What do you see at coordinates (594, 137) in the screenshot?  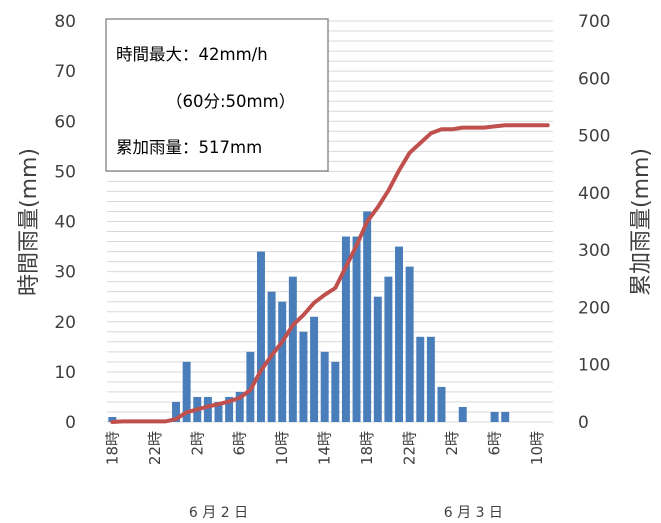 I see `y2-tick-label: 500` at bounding box center [594, 137].